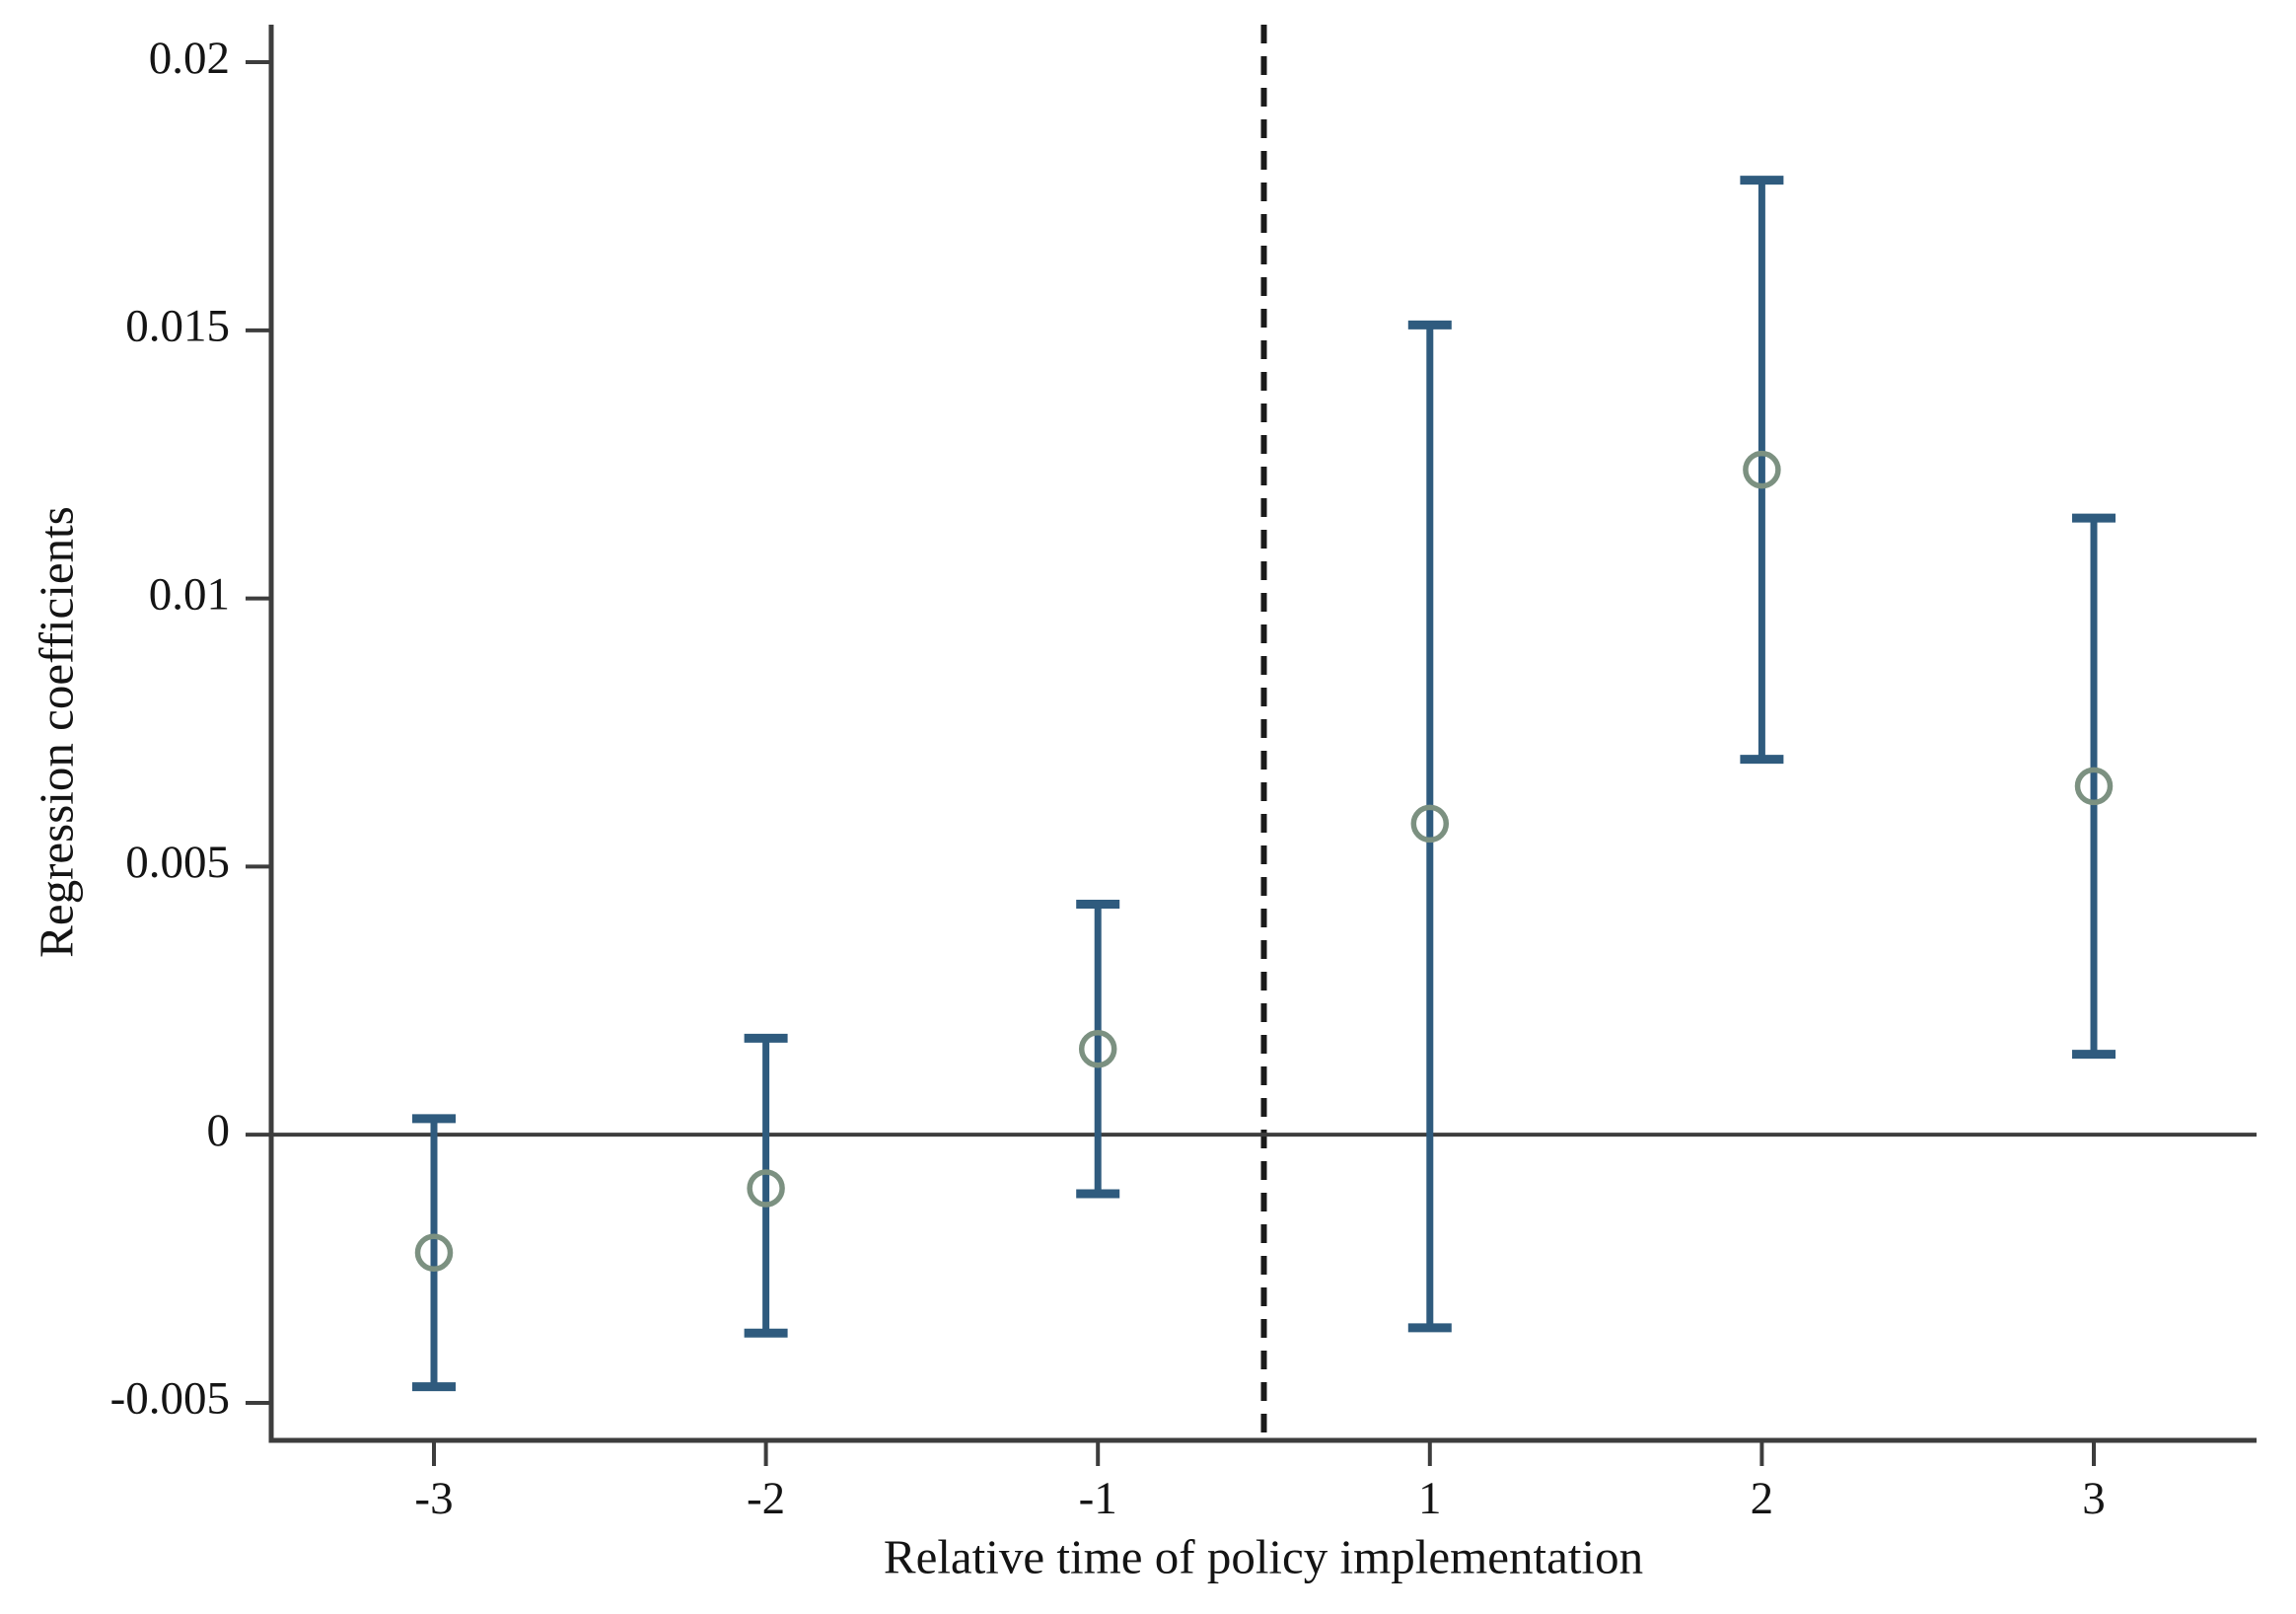 This screenshot has width=2296, height=1614. What do you see at coordinates (170, 1399) in the screenshot?
I see `y-tick-label: -0.005` at bounding box center [170, 1399].